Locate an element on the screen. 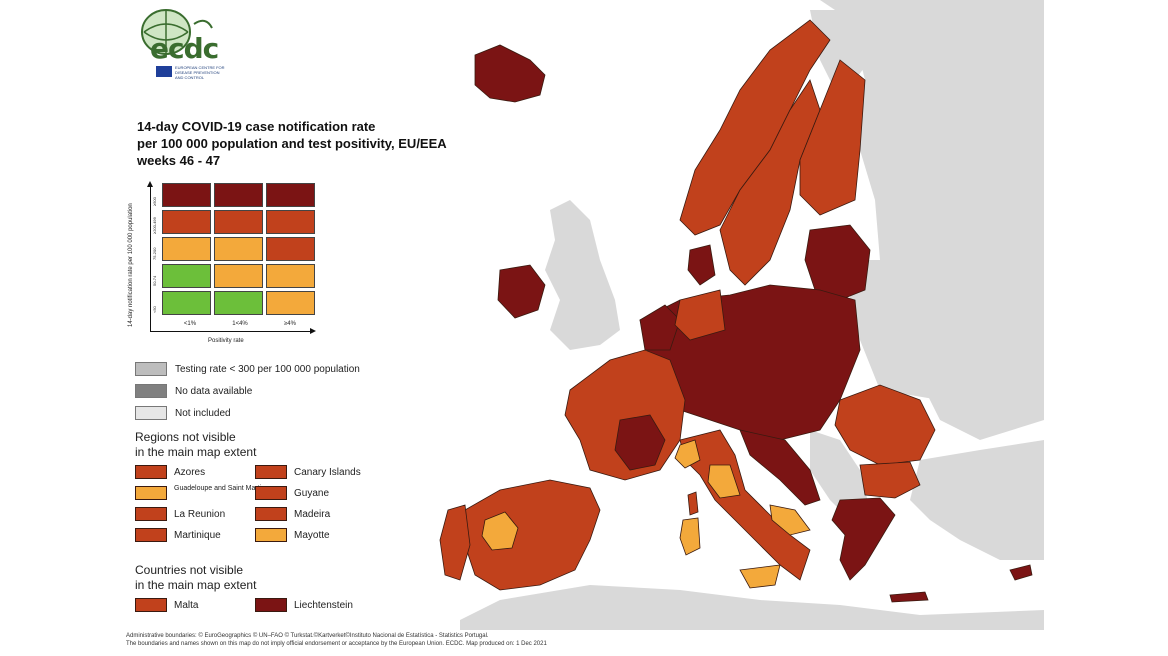 The image size is (1168, 656). notification-matrix is located at coordinates (241, 252).